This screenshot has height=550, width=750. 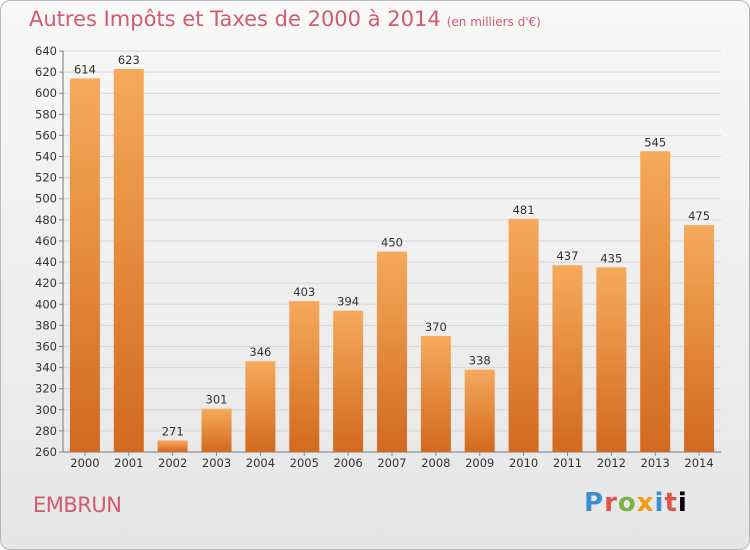 I want to click on value-label-2008: 370, so click(x=436, y=327).